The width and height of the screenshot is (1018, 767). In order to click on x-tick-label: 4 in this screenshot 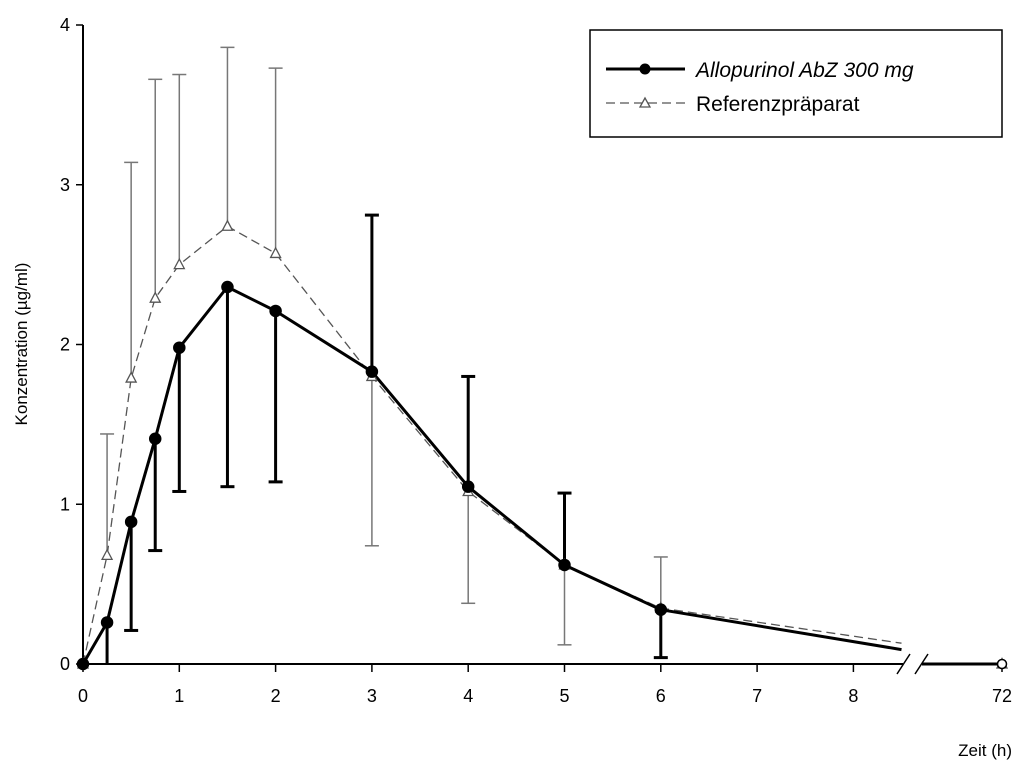, I will do `click(468, 696)`.